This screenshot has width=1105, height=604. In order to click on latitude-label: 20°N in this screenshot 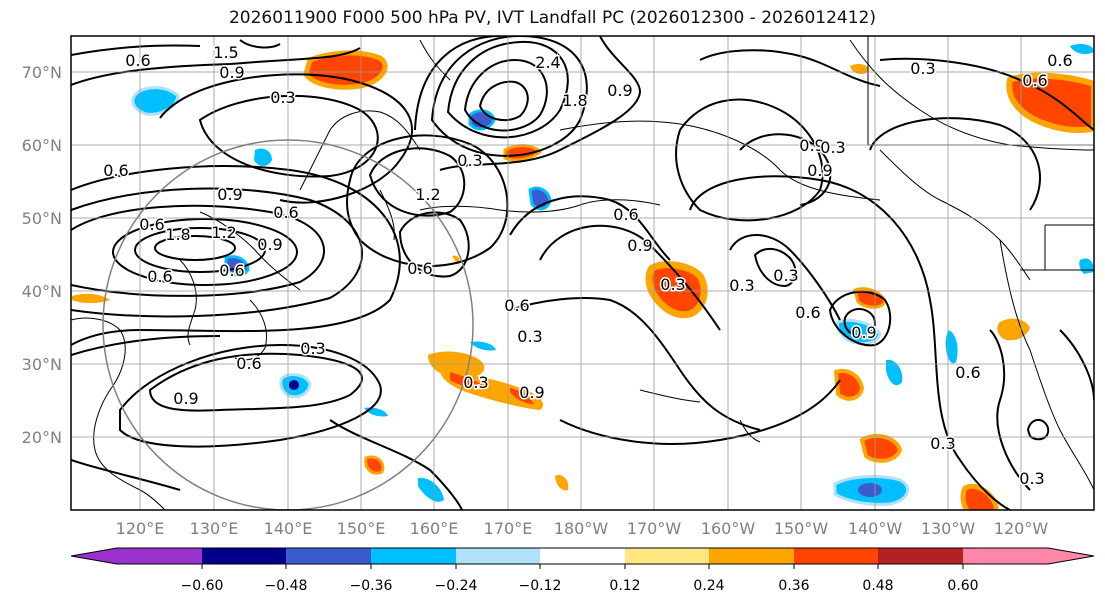, I will do `click(42, 437)`.